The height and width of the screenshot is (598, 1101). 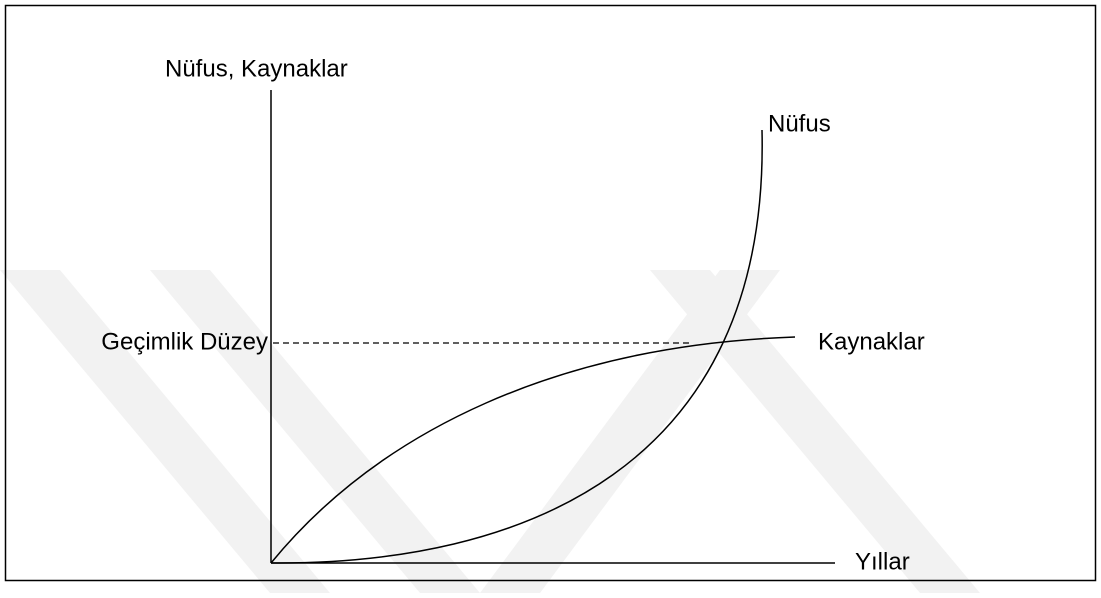 I want to click on resources-label: Kaynaklar, so click(x=871, y=341).